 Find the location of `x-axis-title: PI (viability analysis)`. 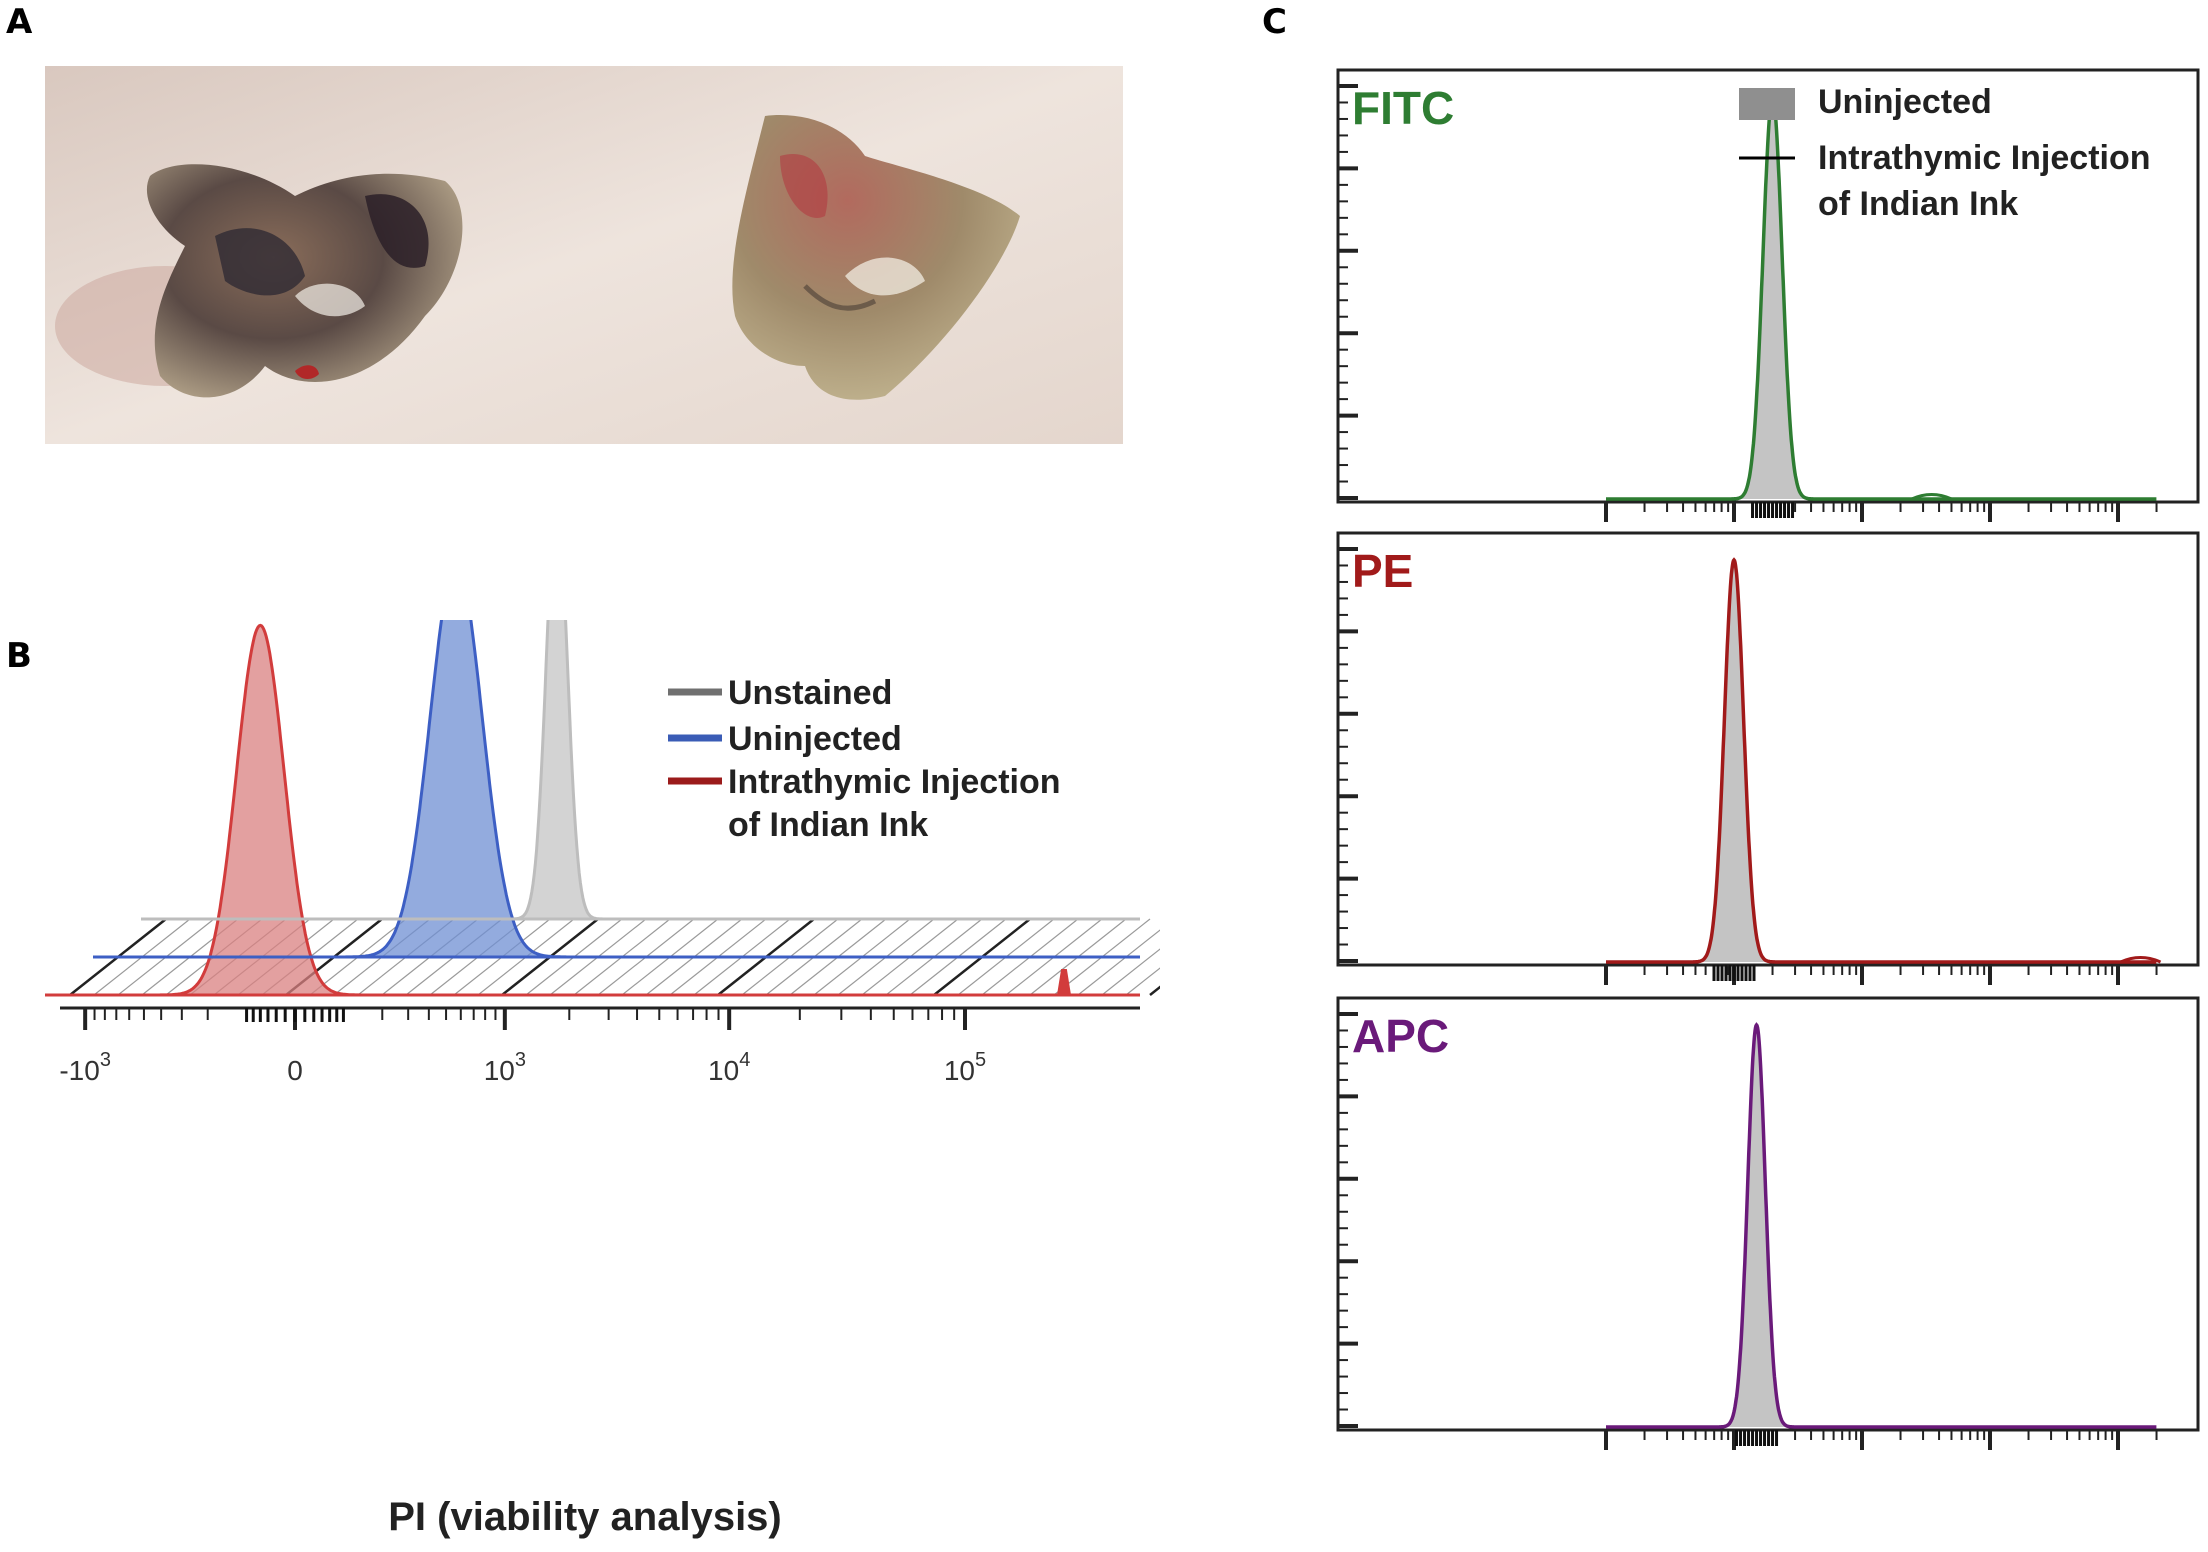

x-axis-title: PI (viability analysis) is located at coordinates (585, 1517).